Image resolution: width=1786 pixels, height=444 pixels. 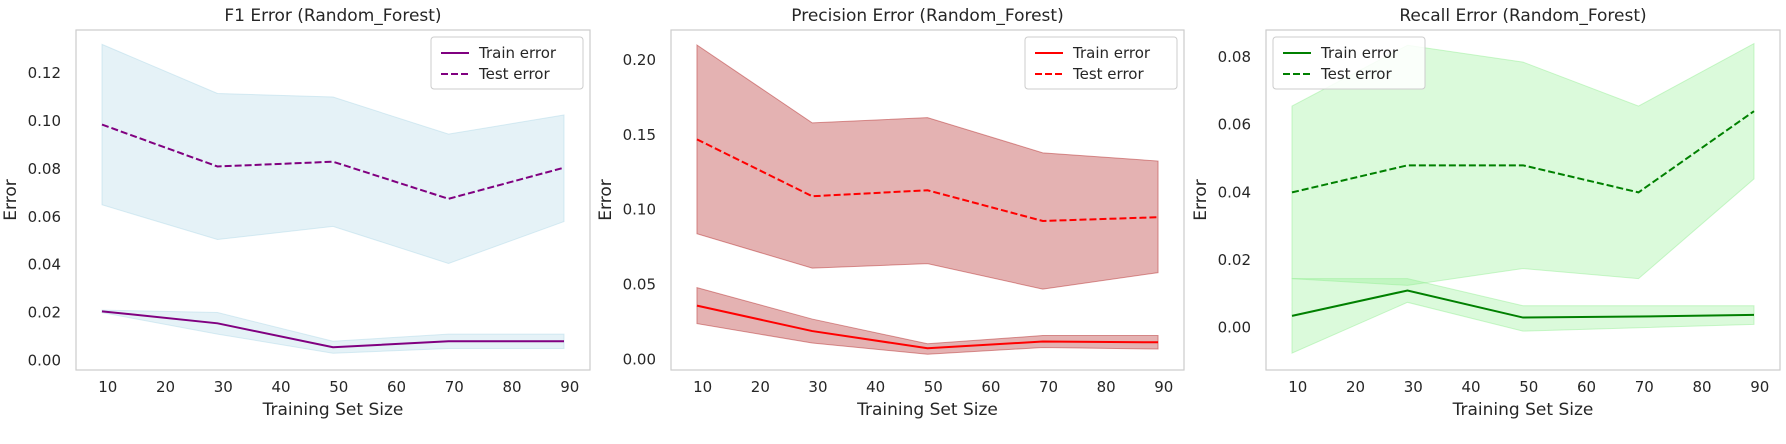 I want to click on y-tick-label: 0.15, so click(x=639, y=135).